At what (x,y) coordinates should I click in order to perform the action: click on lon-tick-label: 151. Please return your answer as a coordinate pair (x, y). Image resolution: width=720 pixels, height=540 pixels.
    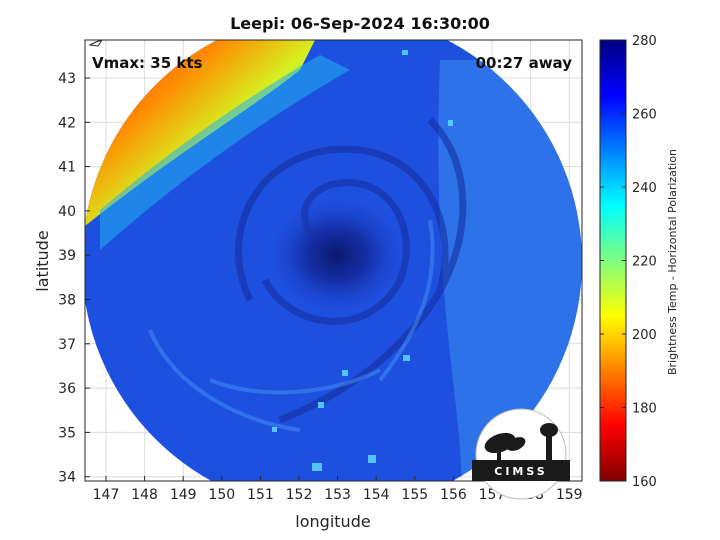
    Looking at the image, I should click on (260, 495).